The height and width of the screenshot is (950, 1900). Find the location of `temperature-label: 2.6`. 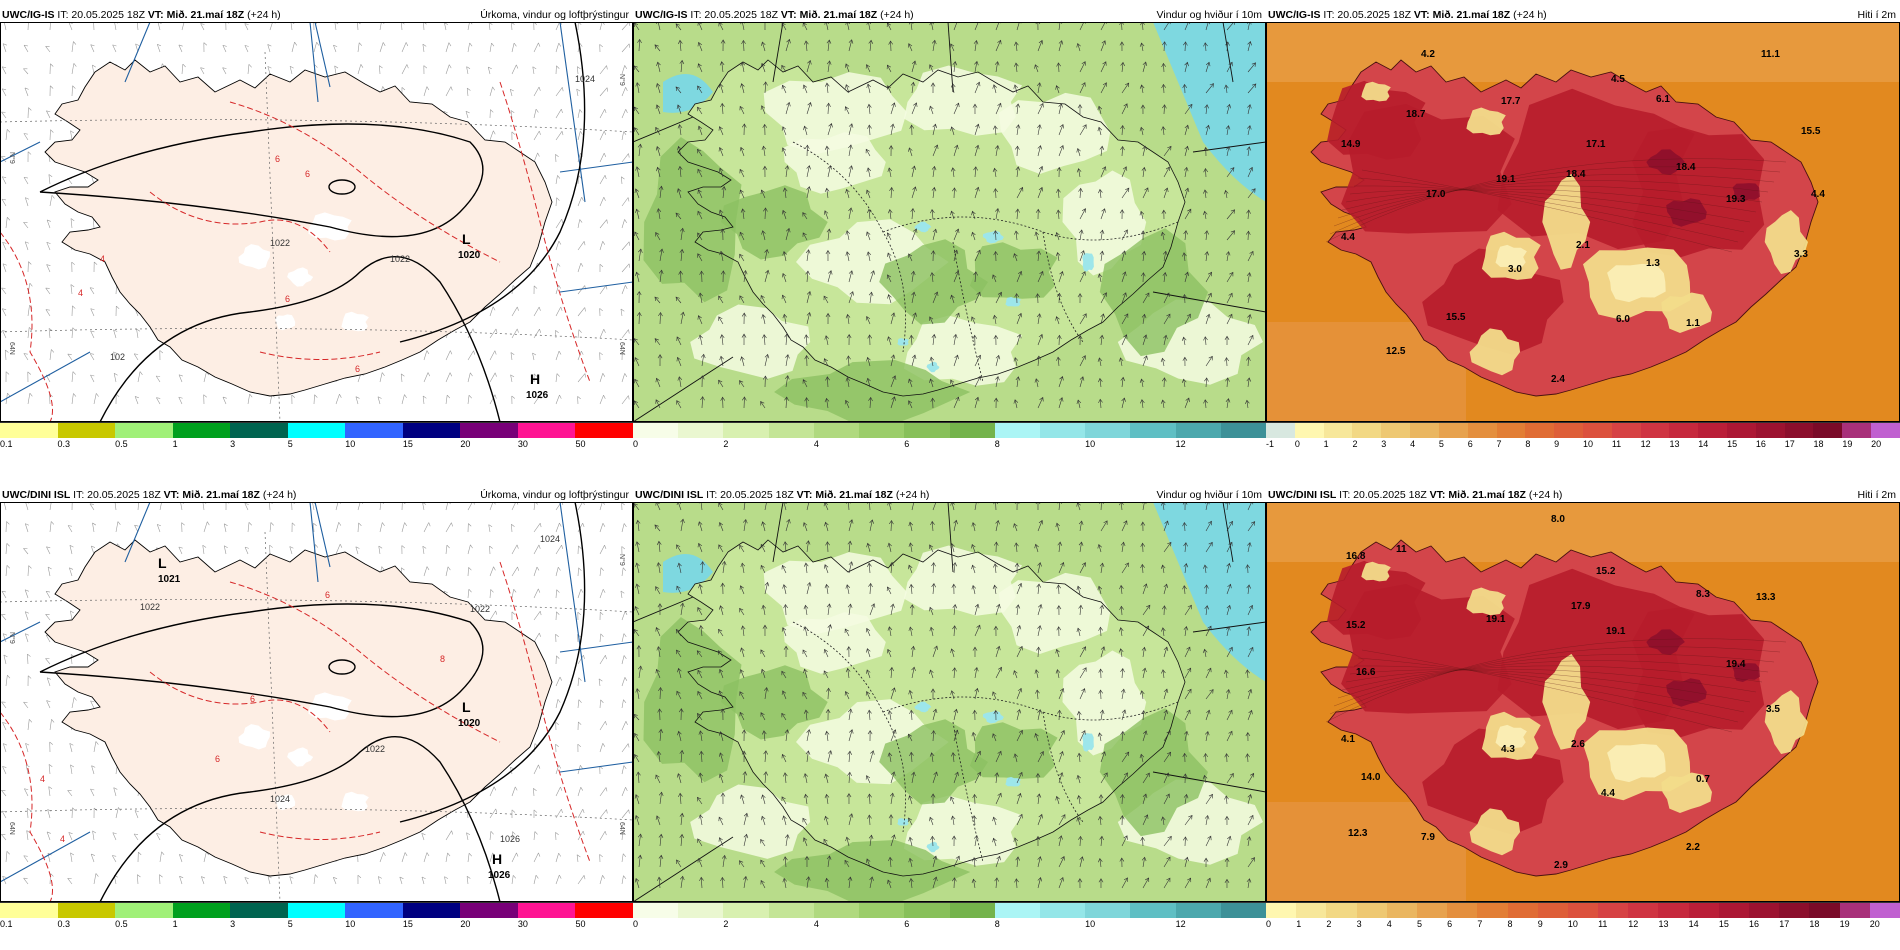

temperature-label: 2.6 is located at coordinates (1578, 744).